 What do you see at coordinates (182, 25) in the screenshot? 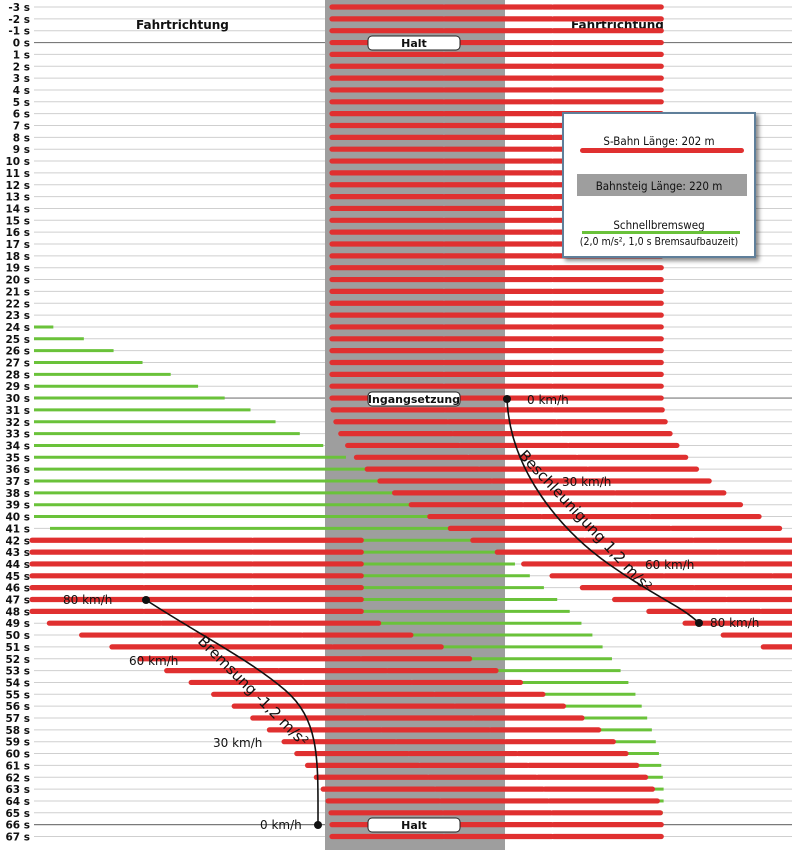
I see `direction-label-left: Fahrtrichtung` at bounding box center [182, 25].